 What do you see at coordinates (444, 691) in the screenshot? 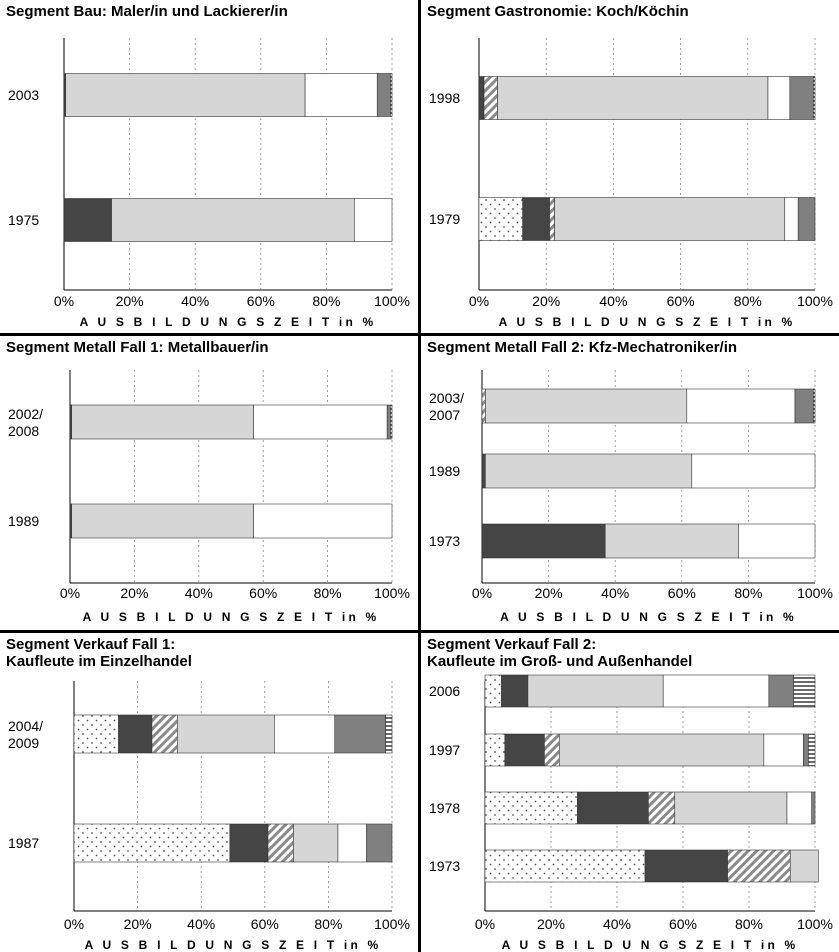
I see `category-label: 2006` at bounding box center [444, 691].